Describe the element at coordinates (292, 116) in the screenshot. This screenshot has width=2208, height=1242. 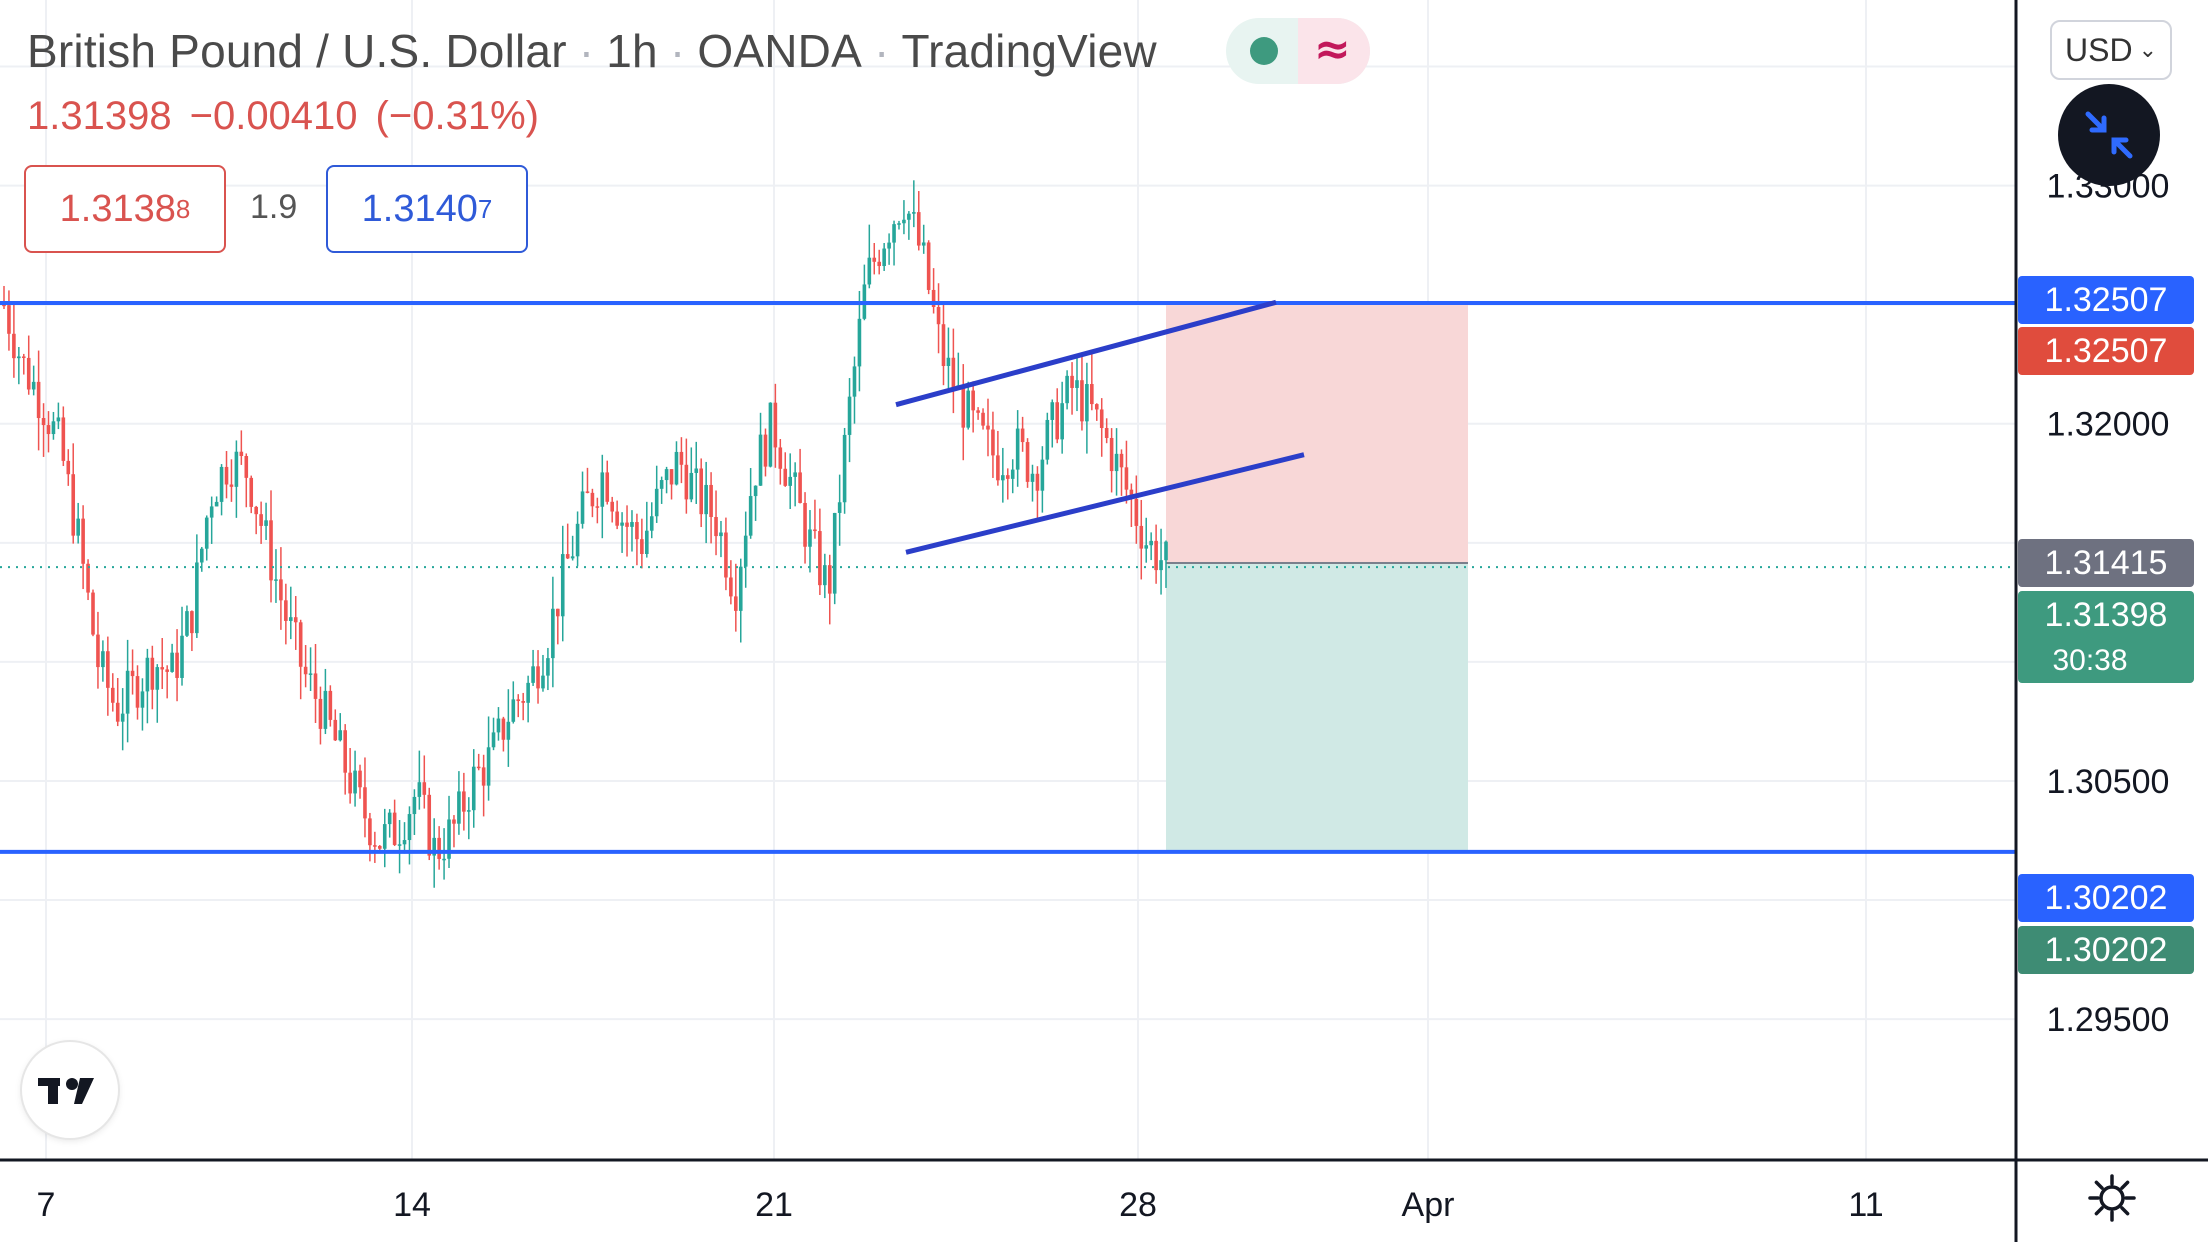
I see `price-summary: 1.31398 −0.00410 (−0.31%)` at that location.